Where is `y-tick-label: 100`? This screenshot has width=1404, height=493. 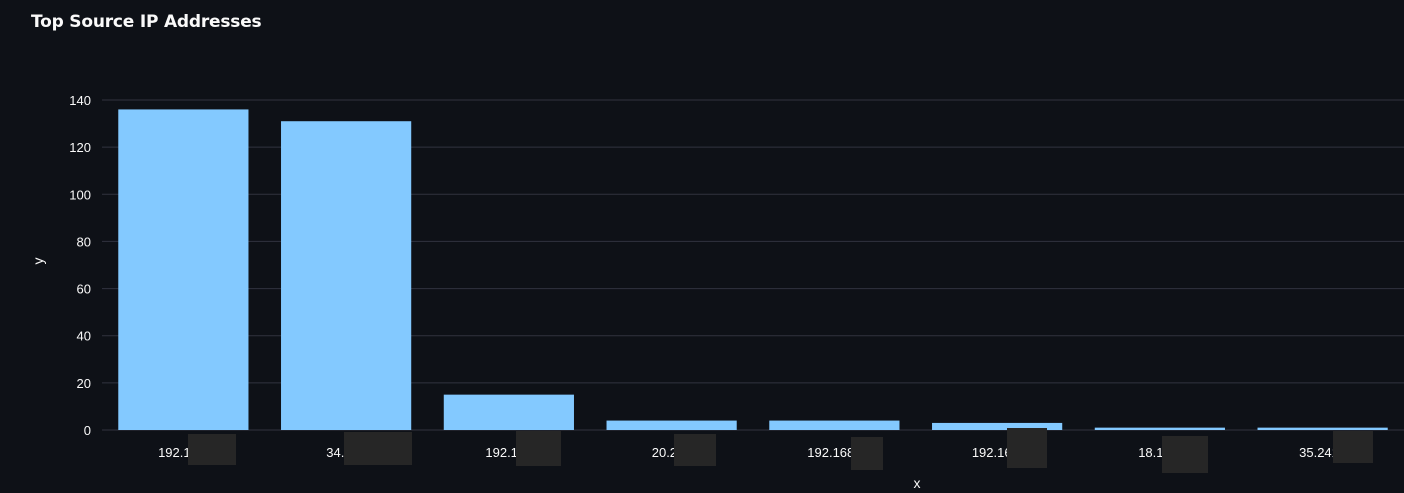
y-tick-label: 100 is located at coordinates (80, 194).